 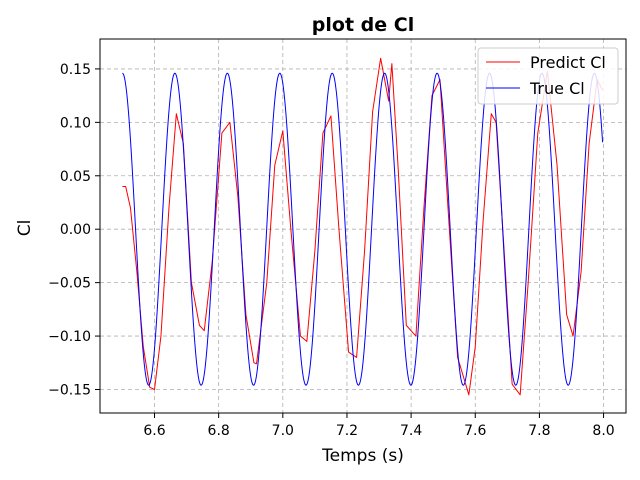 I want to click on legend: Predict Cl True Cl, so click(x=548, y=76).